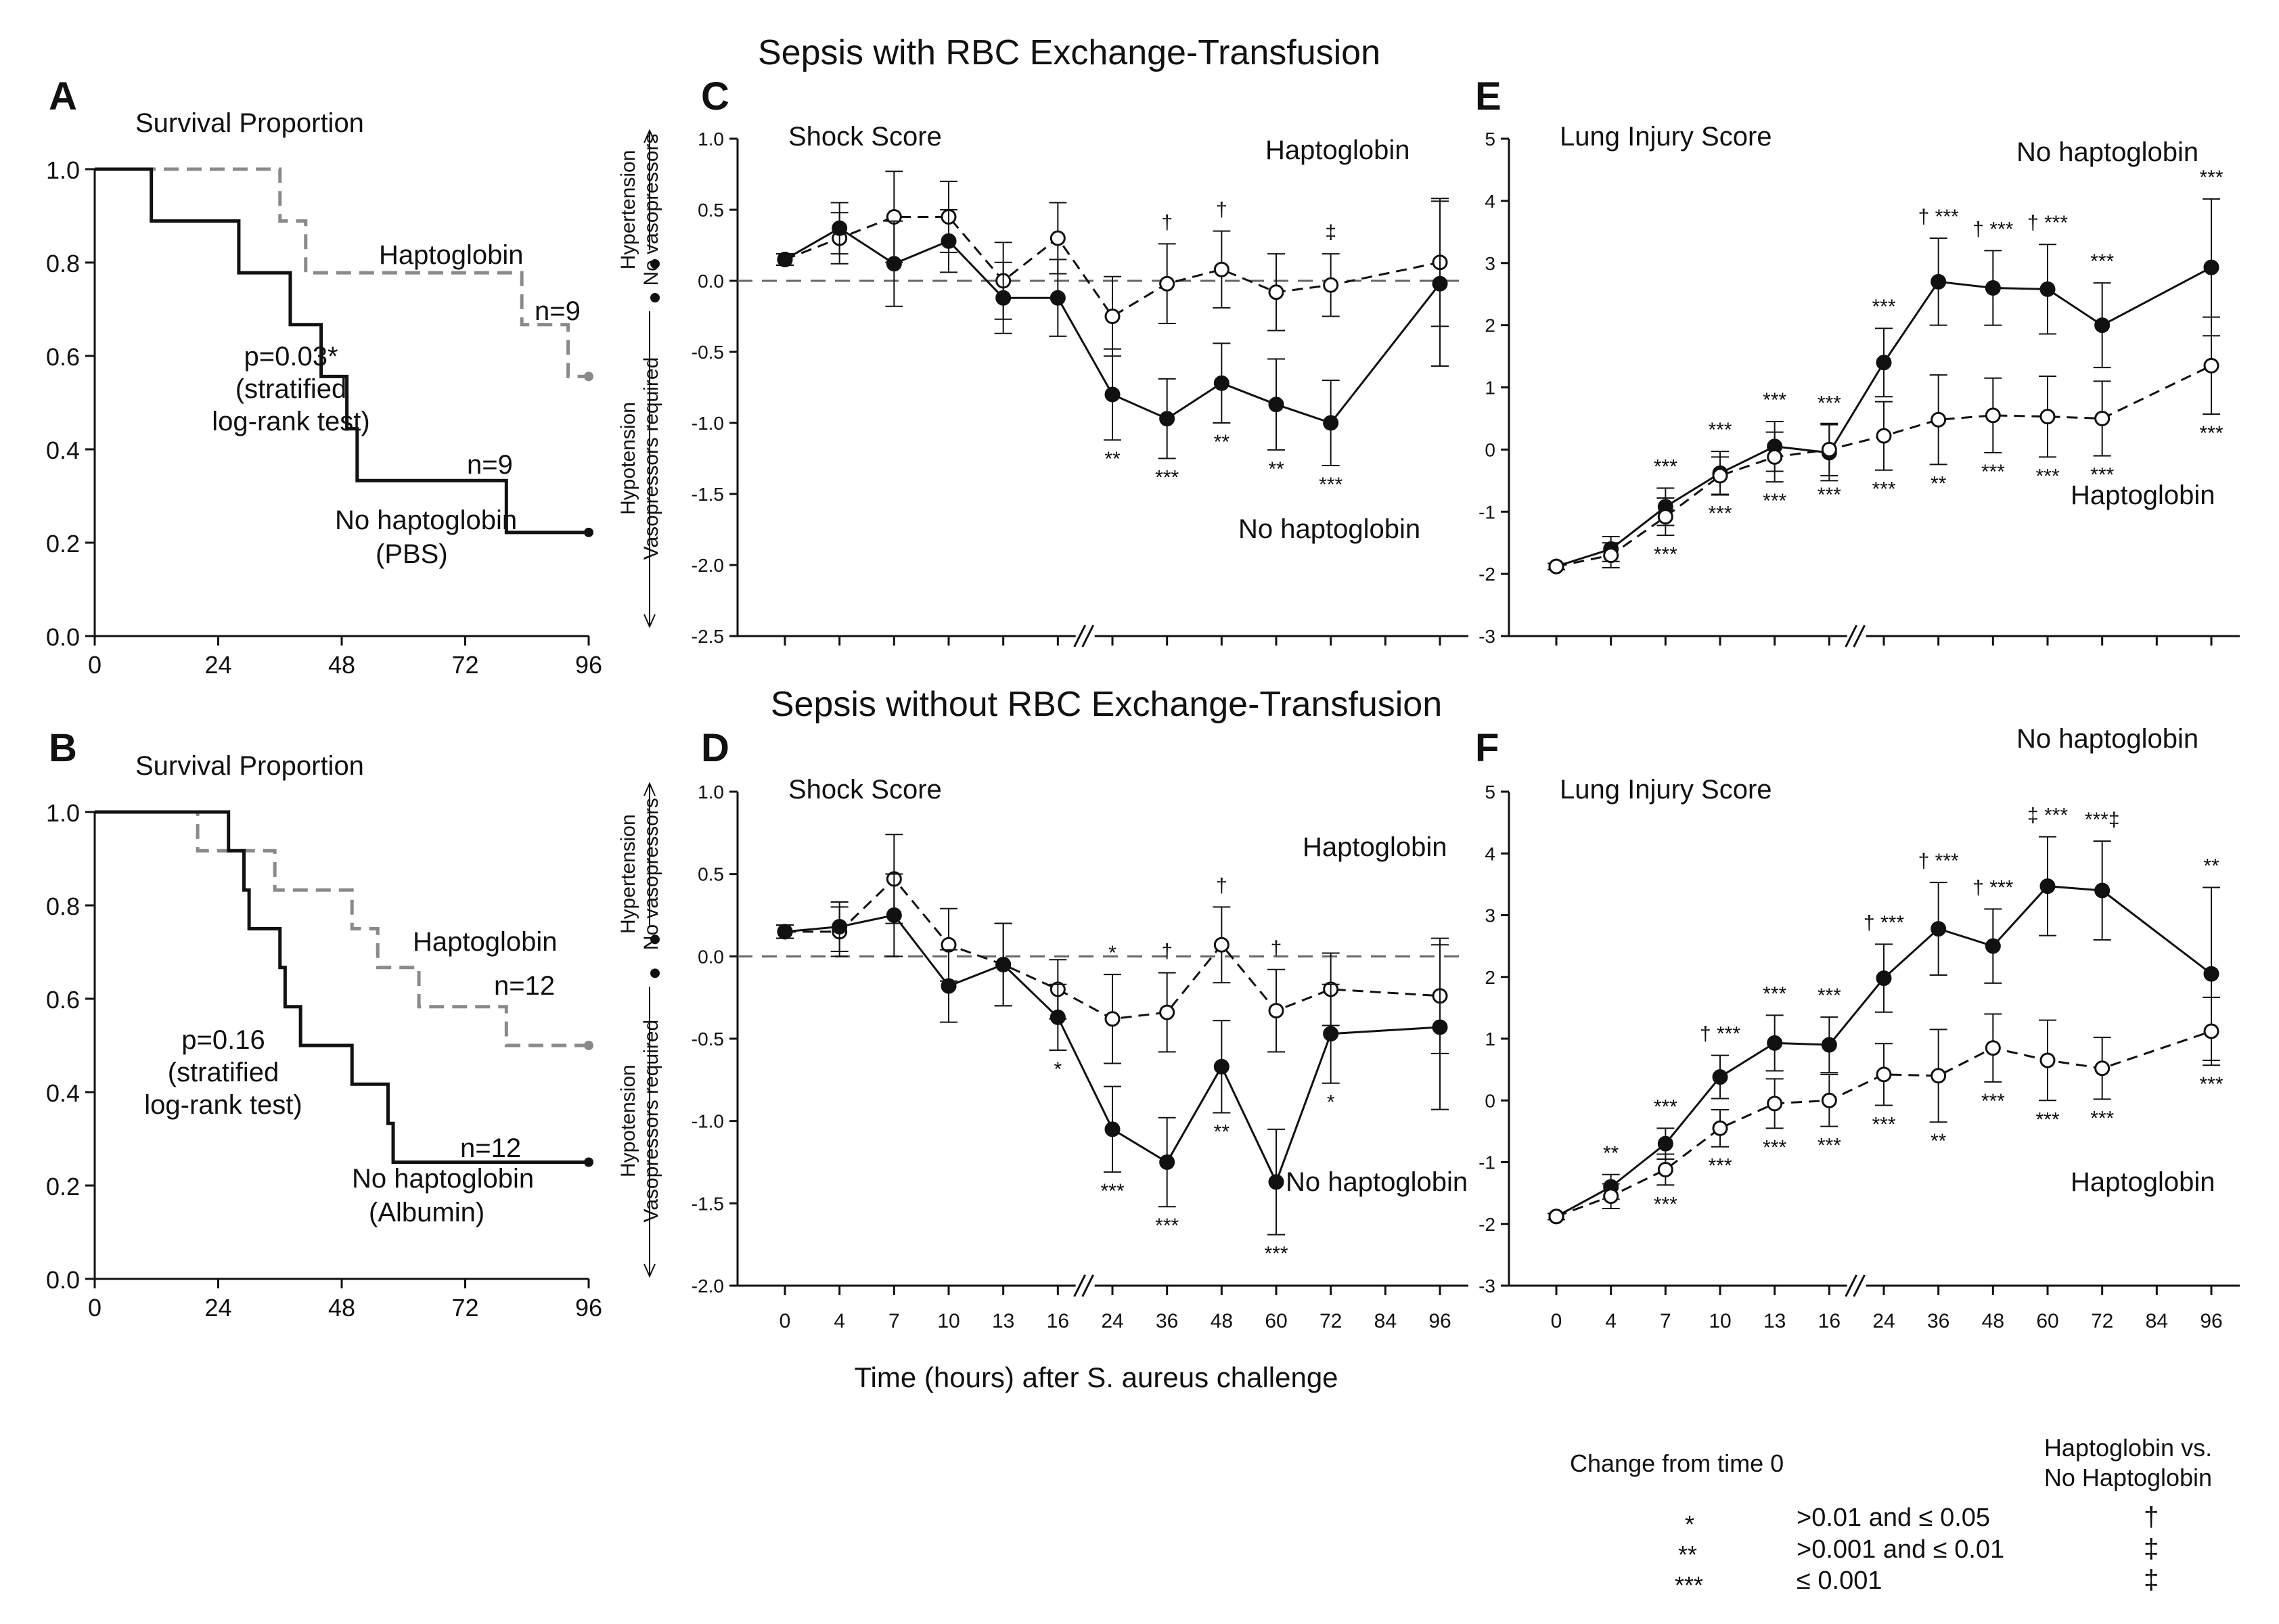 Image resolution: width=2279 pixels, height=1624 pixels. Describe the element at coordinates (1720, 1321) in the screenshot. I see `F-xtick-label: 10` at that location.